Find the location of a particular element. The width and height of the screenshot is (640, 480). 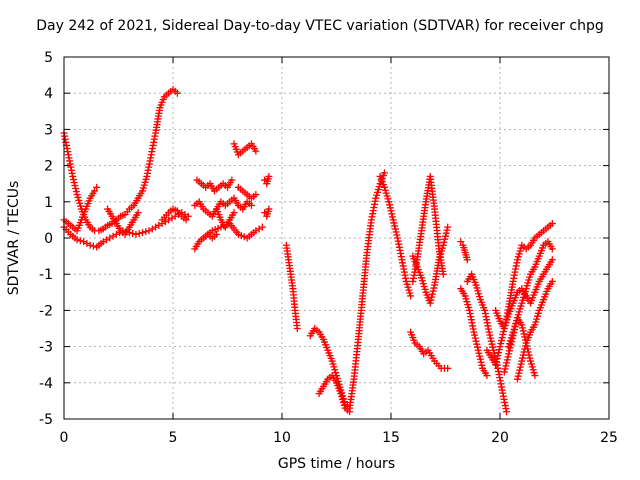

x-axis-label: GPS time / hours is located at coordinates (336, 464).